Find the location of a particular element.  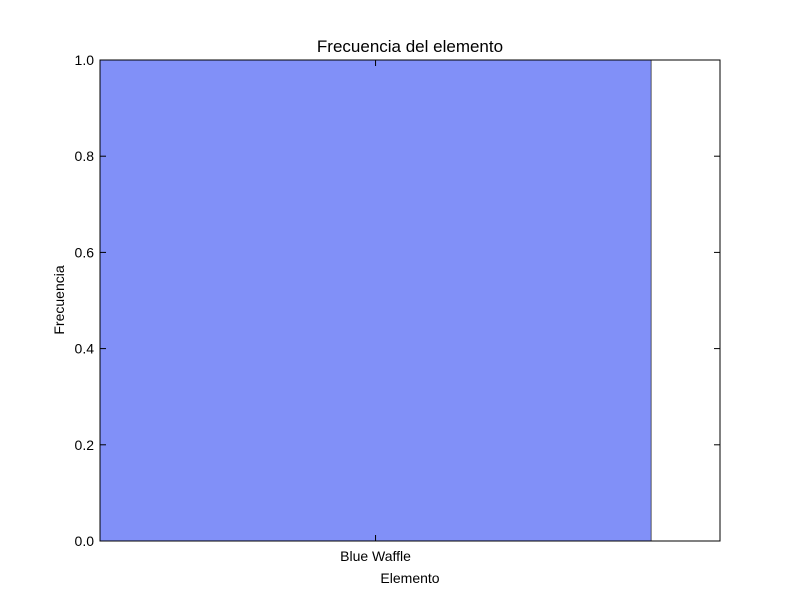

x-axis-label: Elemento is located at coordinates (409, 578).